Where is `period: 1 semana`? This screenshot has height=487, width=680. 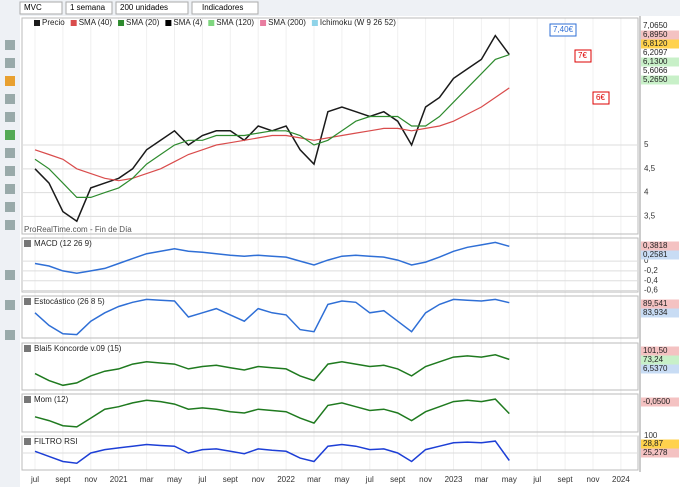 period: 1 semana is located at coordinates (88, 7).